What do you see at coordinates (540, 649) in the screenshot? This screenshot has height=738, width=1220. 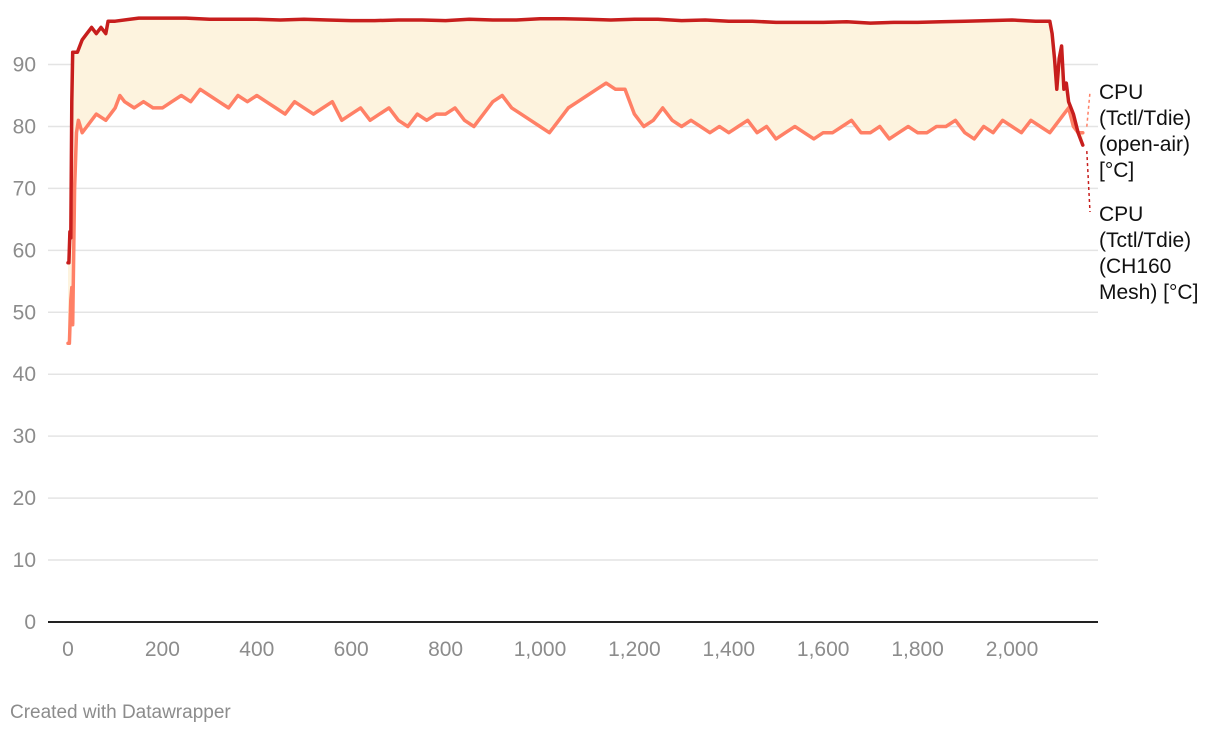 I see `x-tick-label: 1,000` at bounding box center [540, 649].